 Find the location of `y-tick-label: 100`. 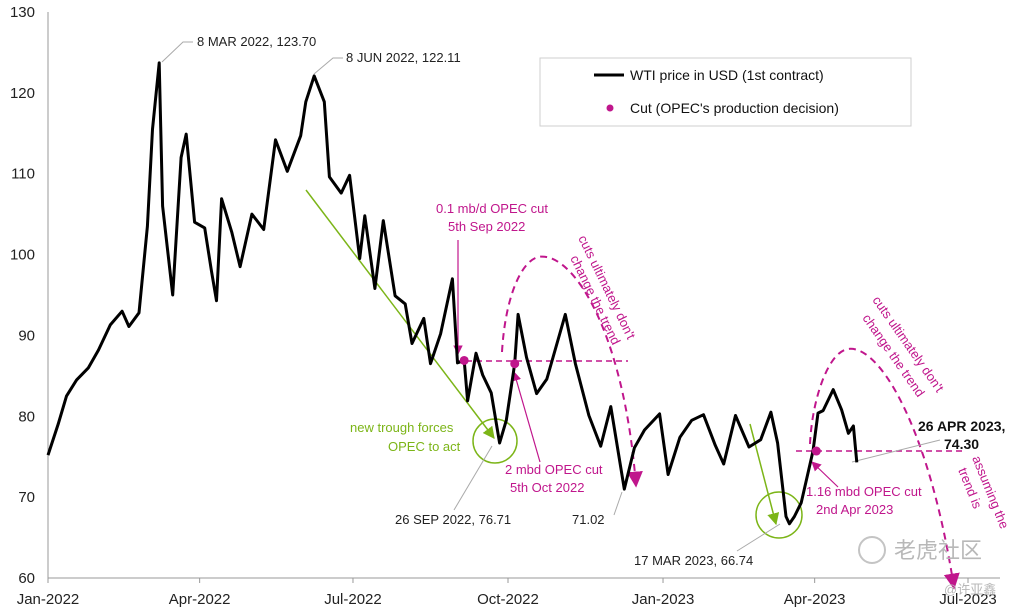

y-tick-label: 100 is located at coordinates (22, 255).